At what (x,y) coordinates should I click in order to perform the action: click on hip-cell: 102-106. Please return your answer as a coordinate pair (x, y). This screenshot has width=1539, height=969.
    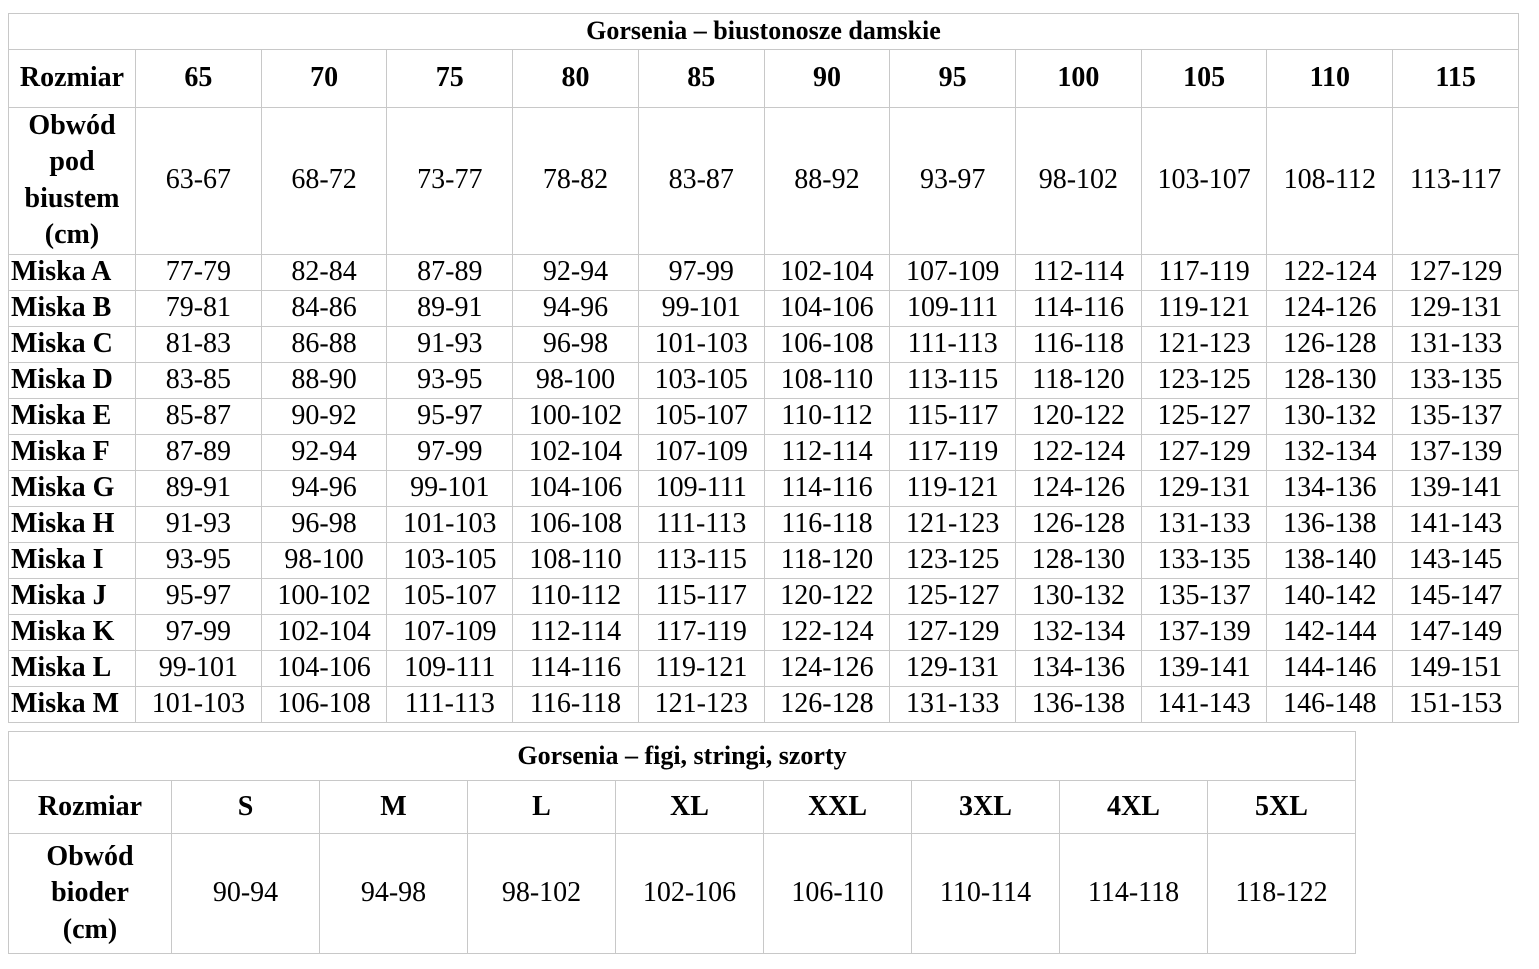
    Looking at the image, I should click on (689, 893).